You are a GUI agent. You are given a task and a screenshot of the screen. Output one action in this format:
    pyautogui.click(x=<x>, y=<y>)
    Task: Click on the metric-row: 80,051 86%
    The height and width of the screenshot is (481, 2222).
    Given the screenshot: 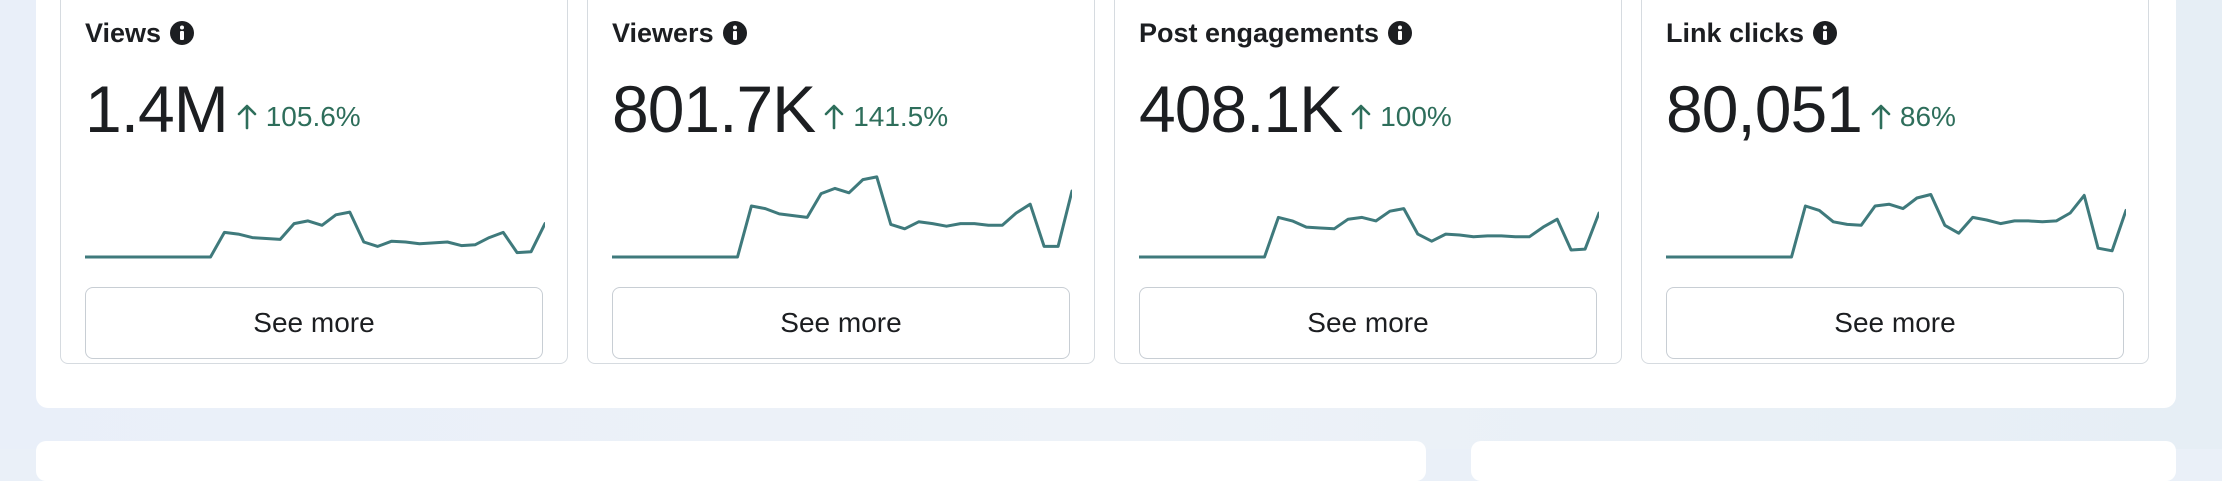 What is the action you would take?
    pyautogui.click(x=1811, y=109)
    